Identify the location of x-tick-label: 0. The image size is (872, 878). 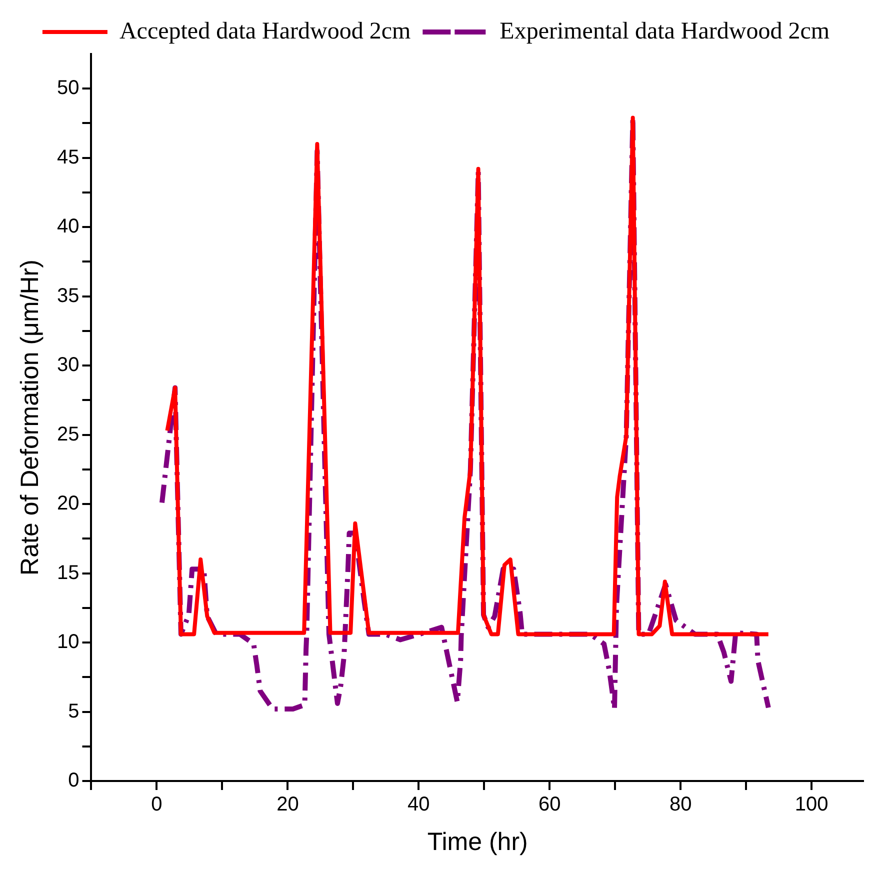
(156, 805).